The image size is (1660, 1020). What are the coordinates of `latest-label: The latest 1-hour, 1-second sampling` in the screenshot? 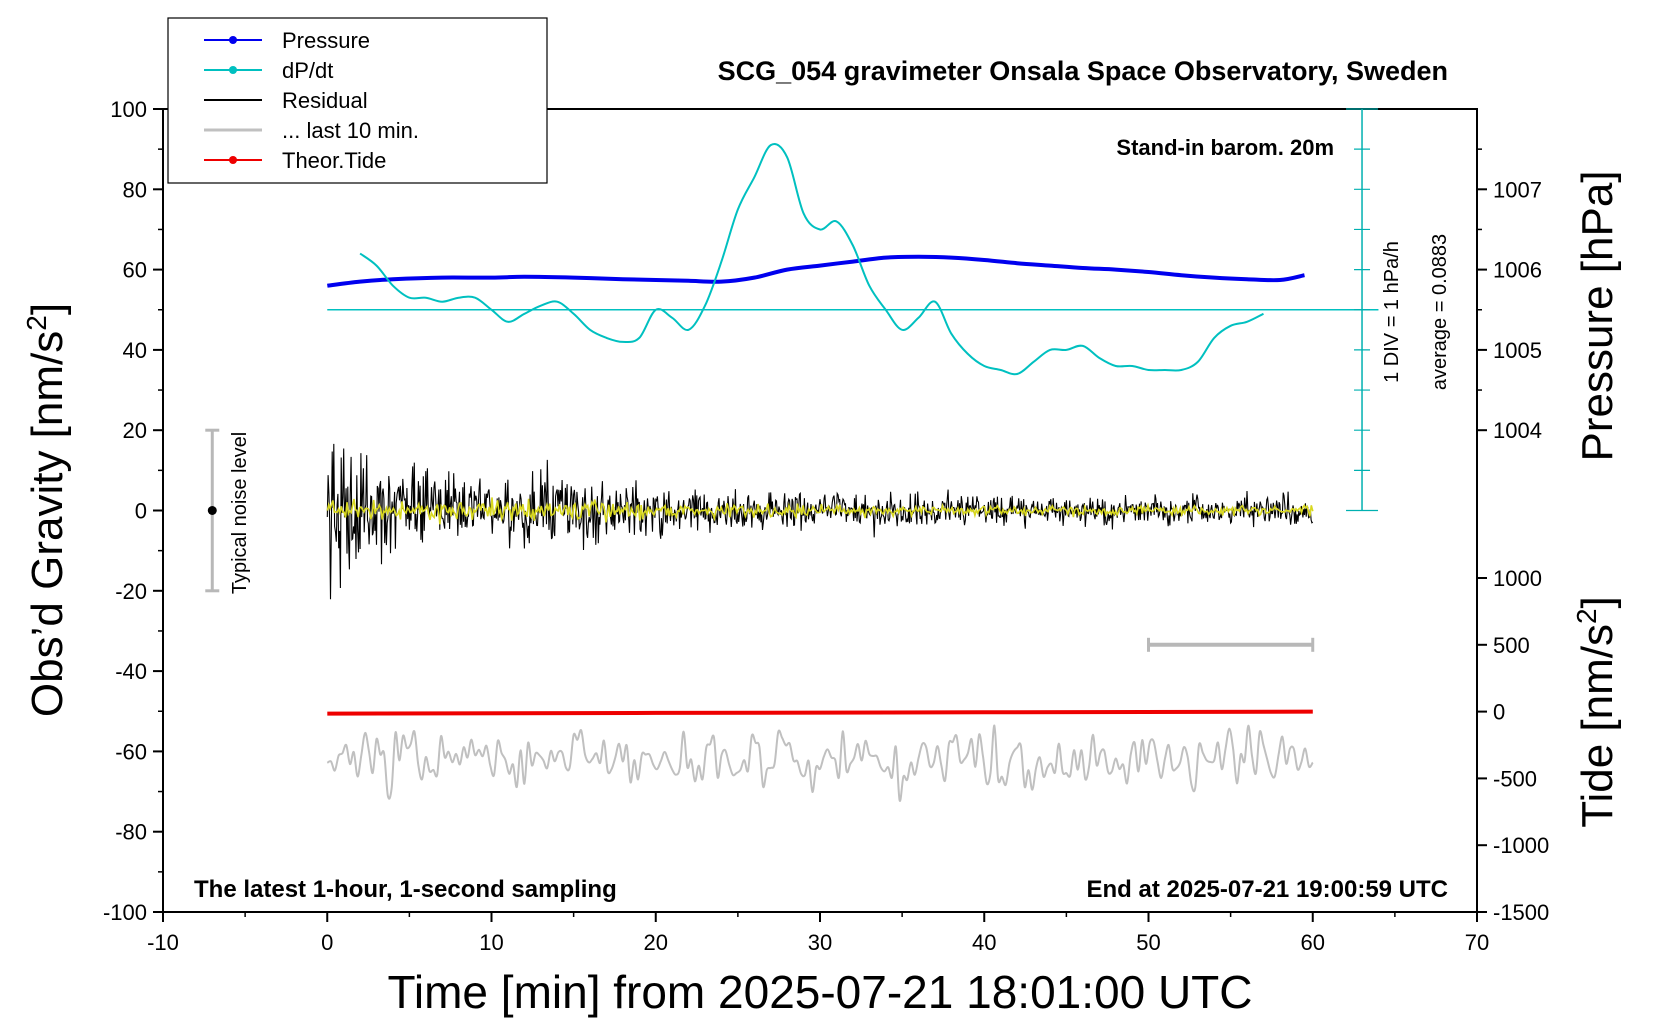 It's located at (405, 889).